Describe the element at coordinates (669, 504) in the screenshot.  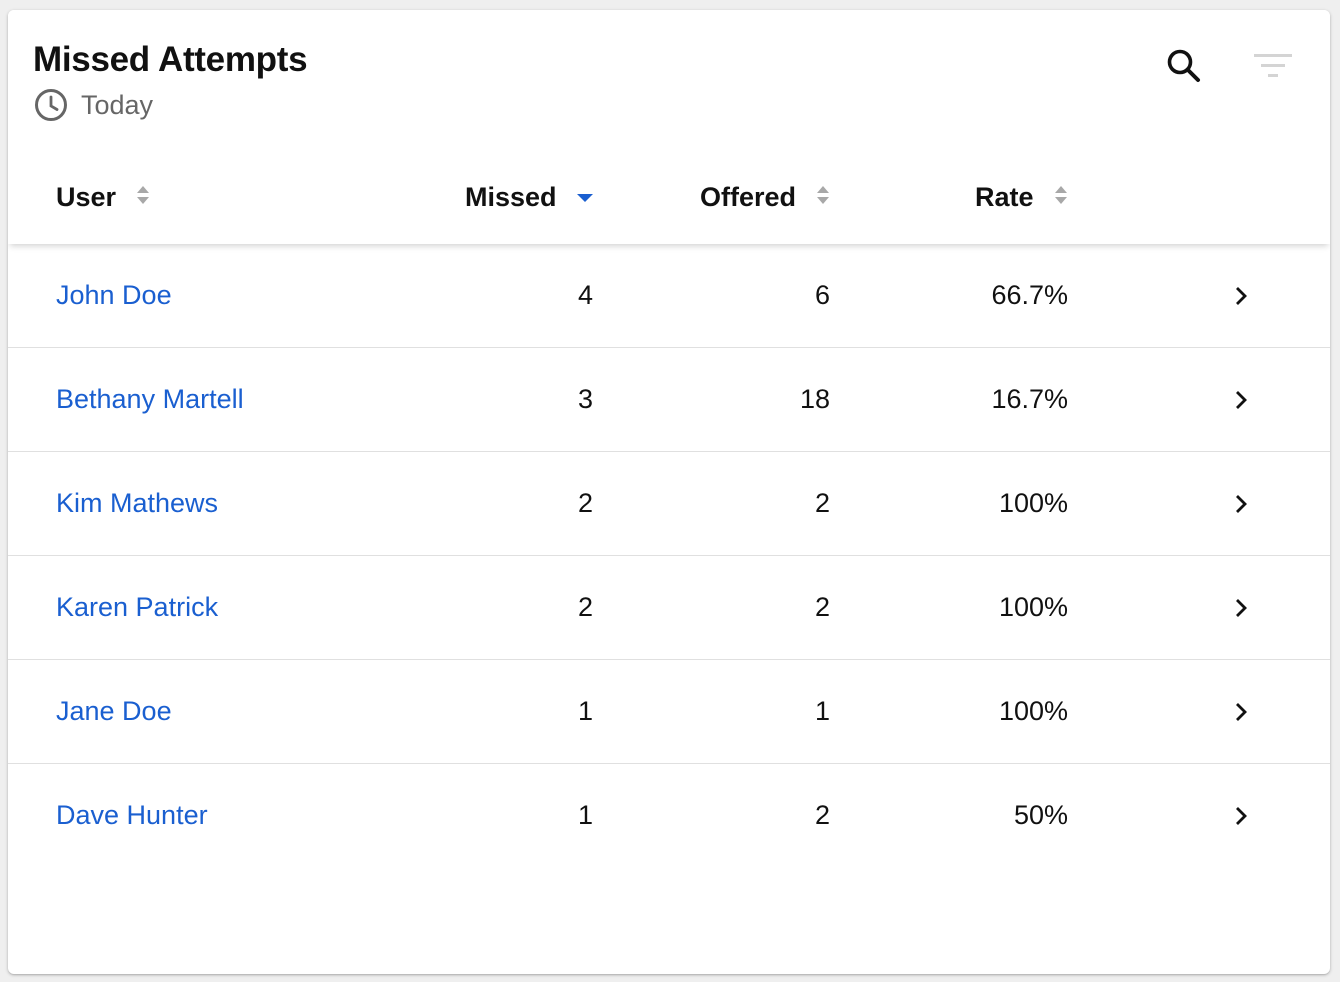
I see `table-row: Kim Mathews 2 2 100%` at that location.